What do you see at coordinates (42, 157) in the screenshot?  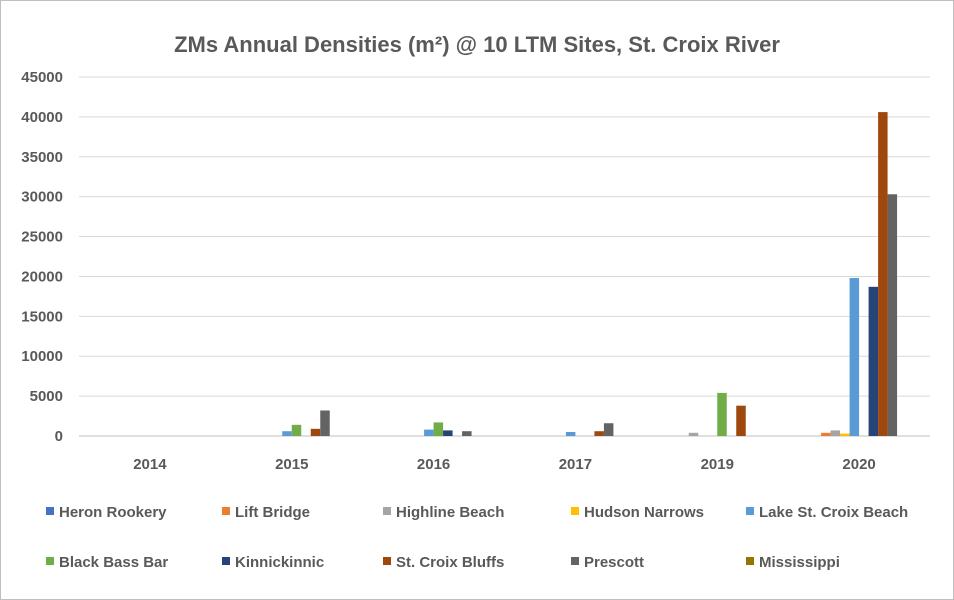 I see `y-tick-label: 35000` at bounding box center [42, 157].